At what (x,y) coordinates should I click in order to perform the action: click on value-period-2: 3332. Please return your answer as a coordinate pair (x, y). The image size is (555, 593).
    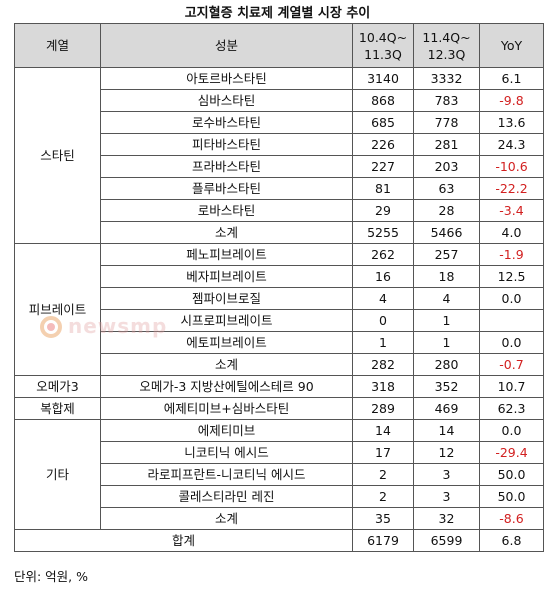
    Looking at the image, I should click on (446, 78).